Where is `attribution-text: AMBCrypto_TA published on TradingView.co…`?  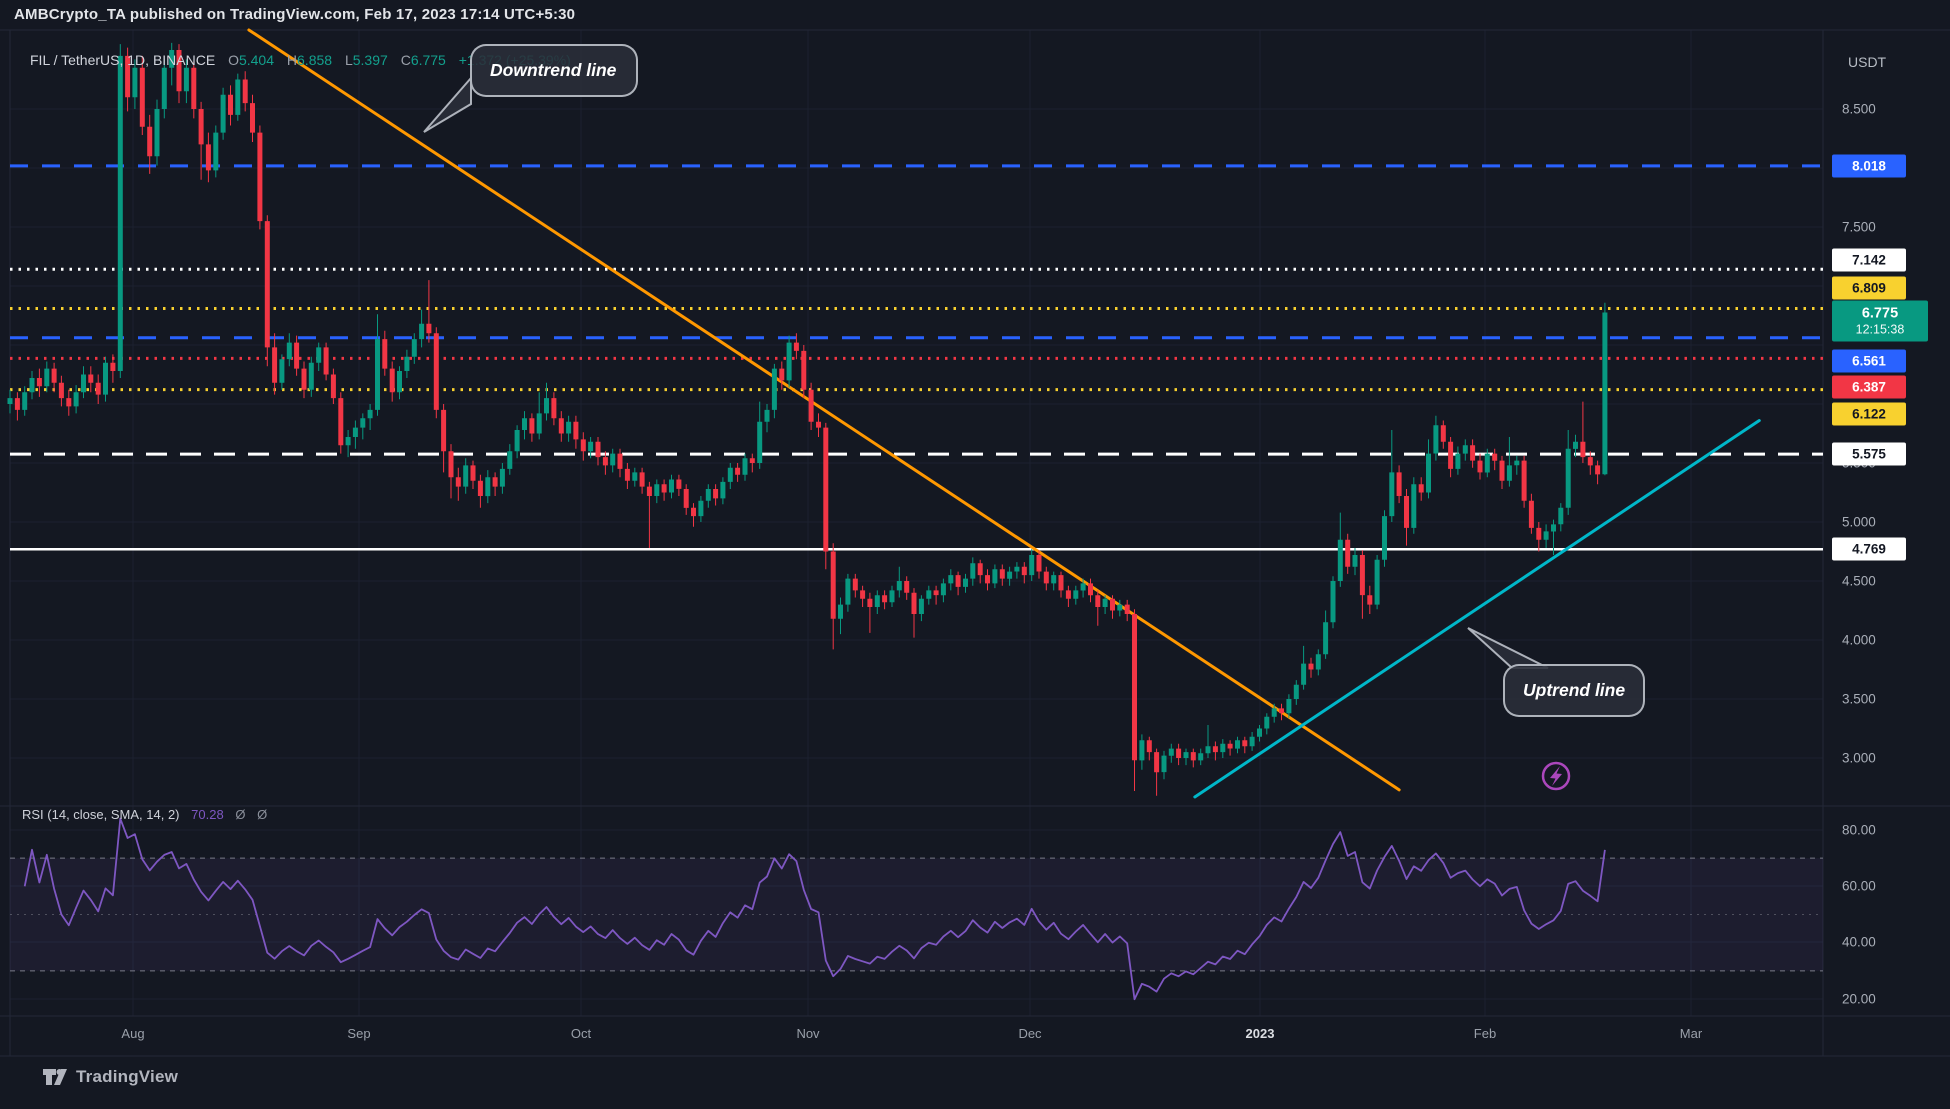 attribution-text: AMBCrypto_TA published on TradingView.co… is located at coordinates (295, 14).